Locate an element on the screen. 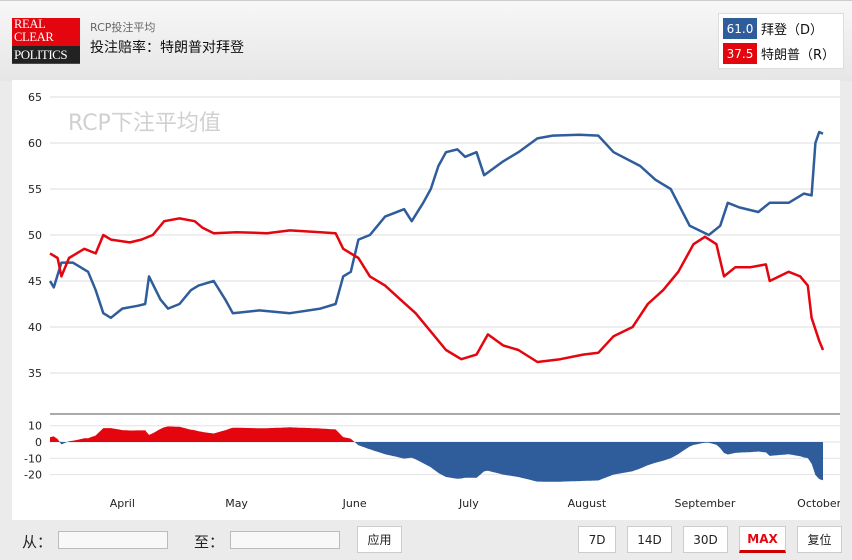 The height and width of the screenshot is (560, 852). x-tick-label: August is located at coordinates (587, 503).